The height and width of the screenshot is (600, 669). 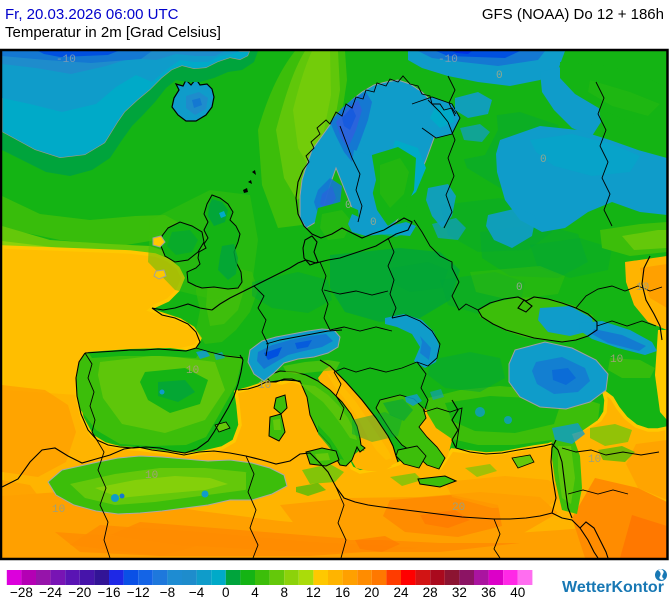 I want to click on svg-text: −4, so click(x=197, y=592).